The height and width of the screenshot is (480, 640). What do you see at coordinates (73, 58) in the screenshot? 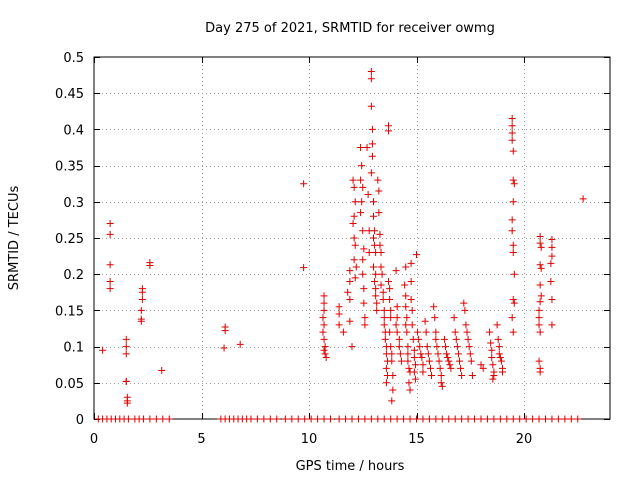
I see `y-tick-label: 0.5` at bounding box center [73, 58].